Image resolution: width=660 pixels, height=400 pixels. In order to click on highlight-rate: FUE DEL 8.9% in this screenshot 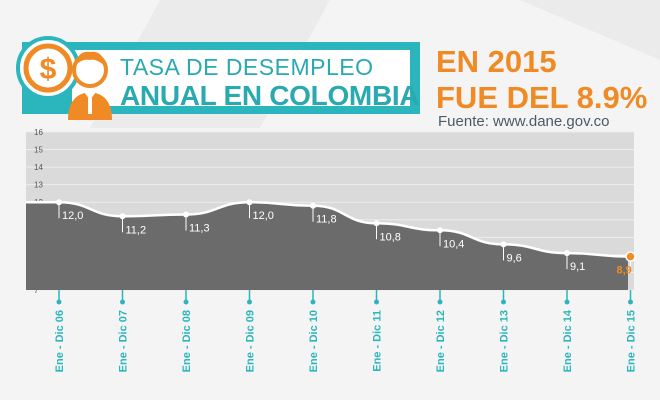, I will do `click(542, 97)`.